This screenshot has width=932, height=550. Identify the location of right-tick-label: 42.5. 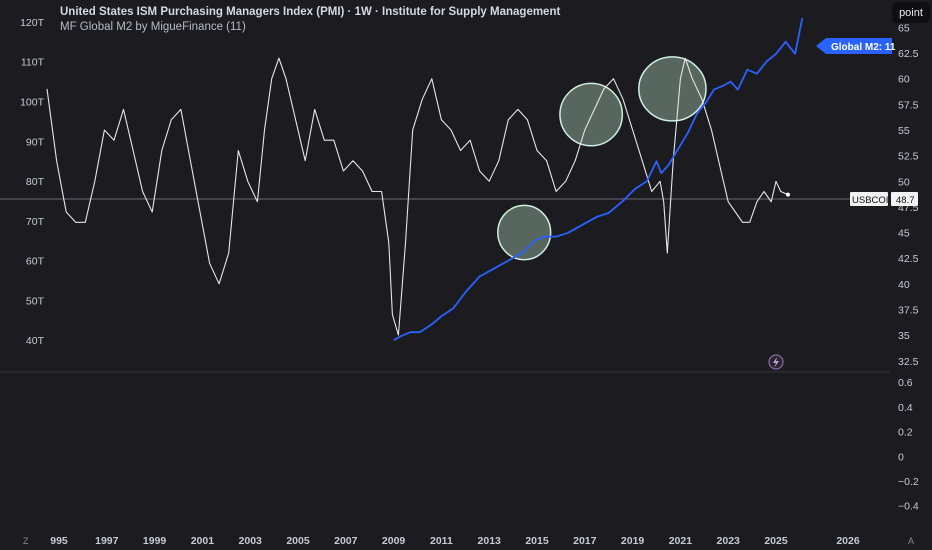
(908, 259).